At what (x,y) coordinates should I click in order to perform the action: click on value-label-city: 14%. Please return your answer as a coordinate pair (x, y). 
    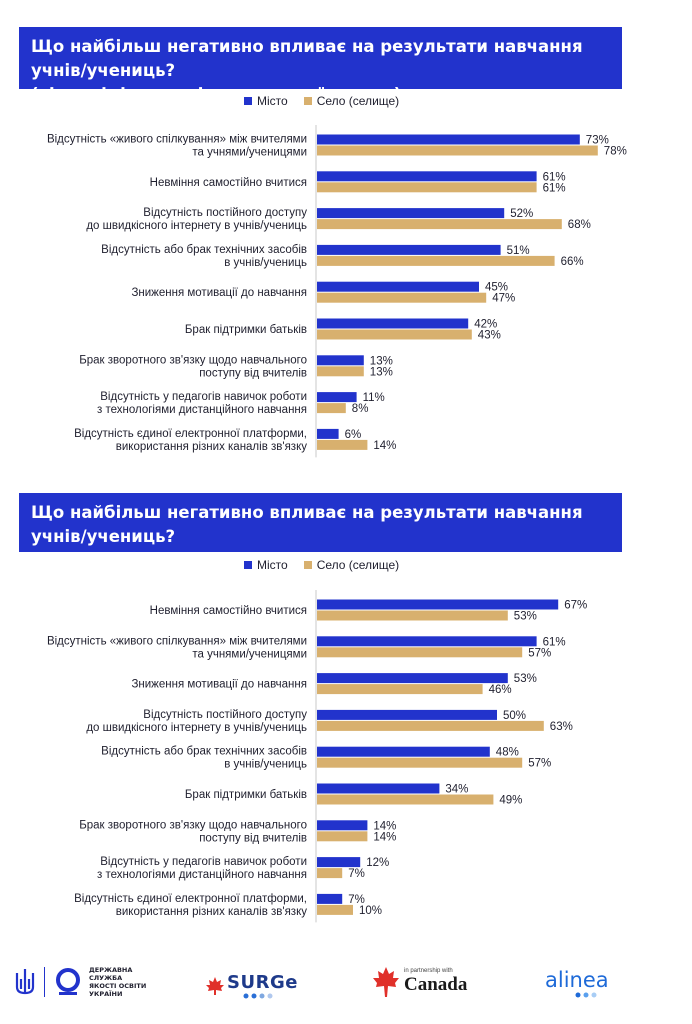
    Looking at the image, I should click on (384, 826).